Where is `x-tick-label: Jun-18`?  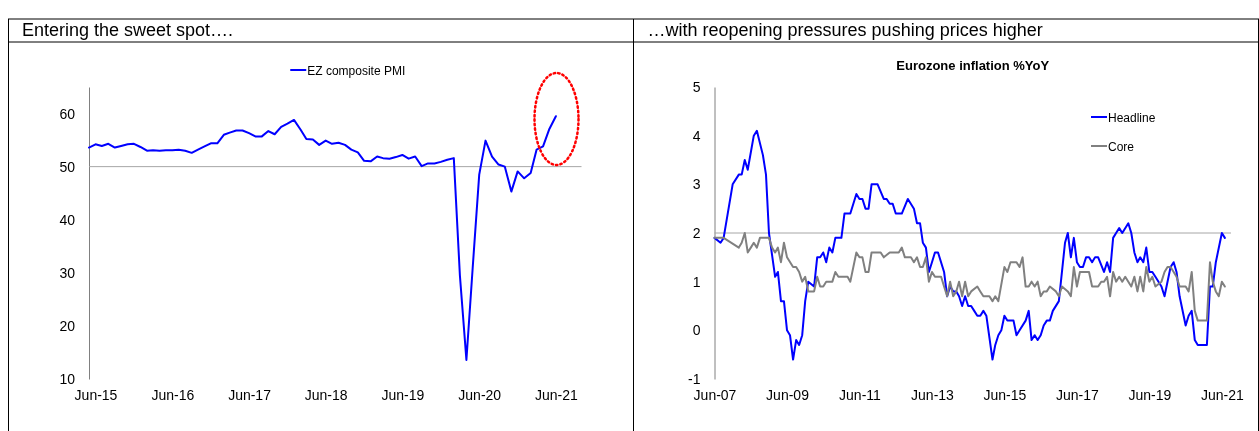
x-tick-label: Jun-18 is located at coordinates (326, 394).